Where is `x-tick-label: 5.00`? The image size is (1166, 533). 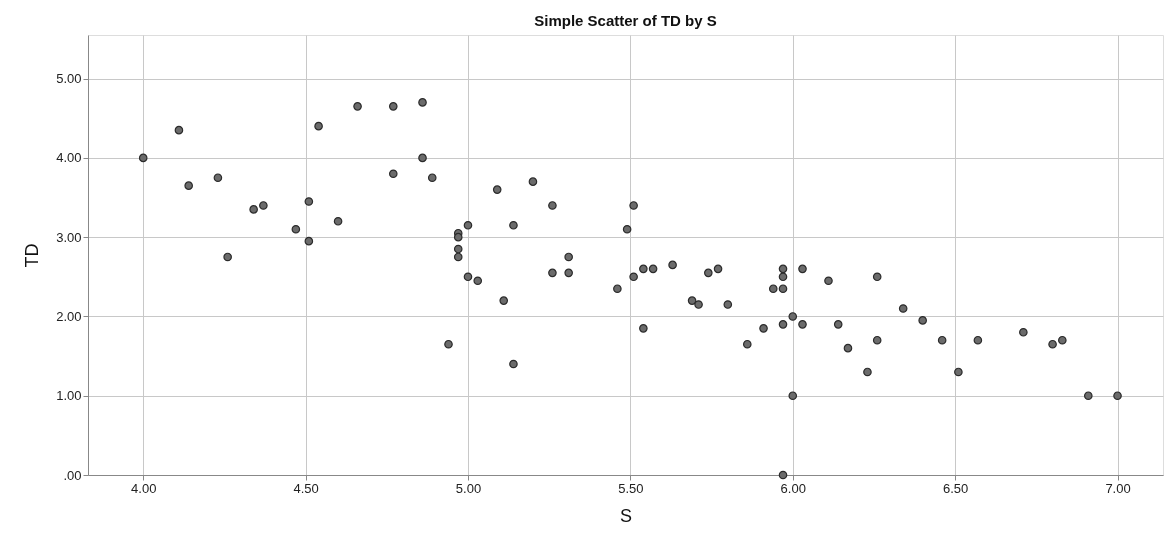 x-tick-label: 5.00 is located at coordinates (468, 488).